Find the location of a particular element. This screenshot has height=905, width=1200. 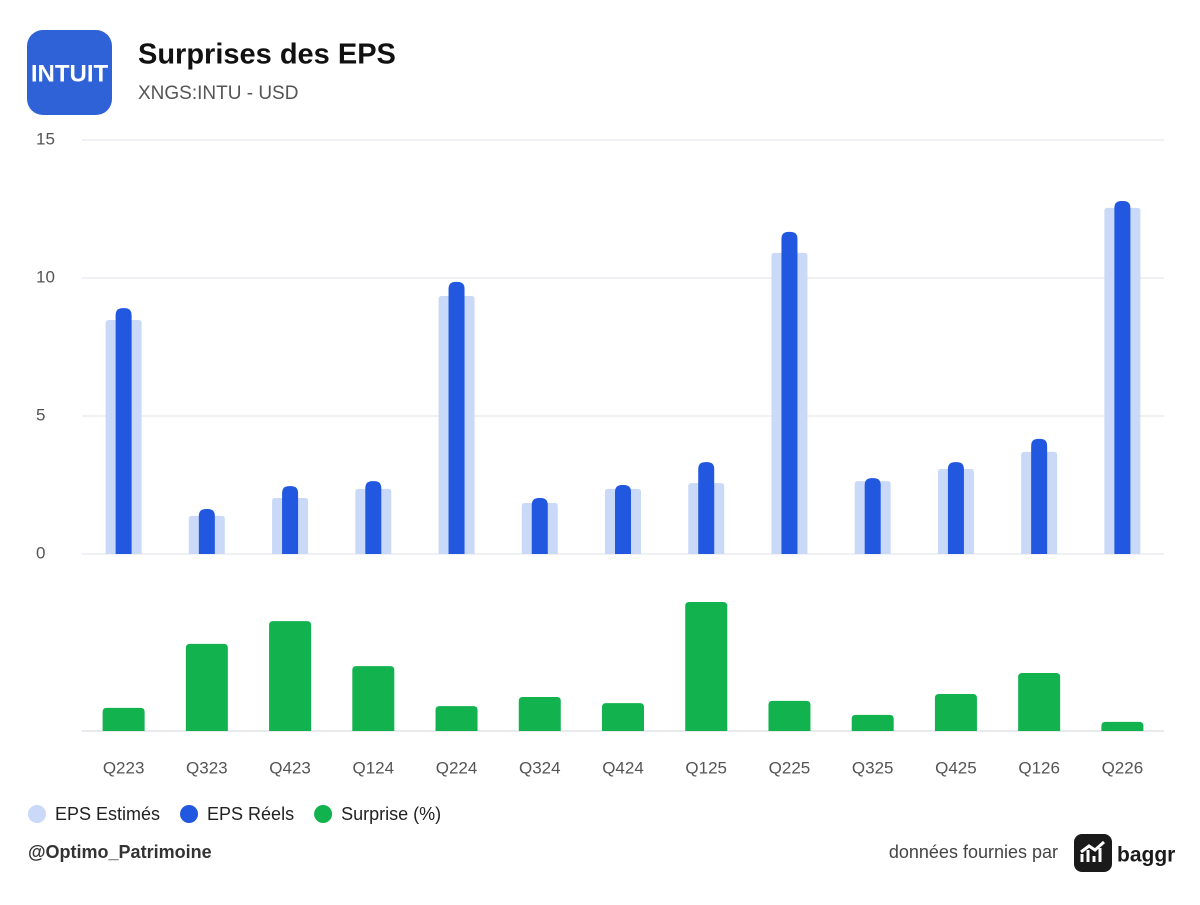

x-tick-label: Q225 is located at coordinates (790, 767).